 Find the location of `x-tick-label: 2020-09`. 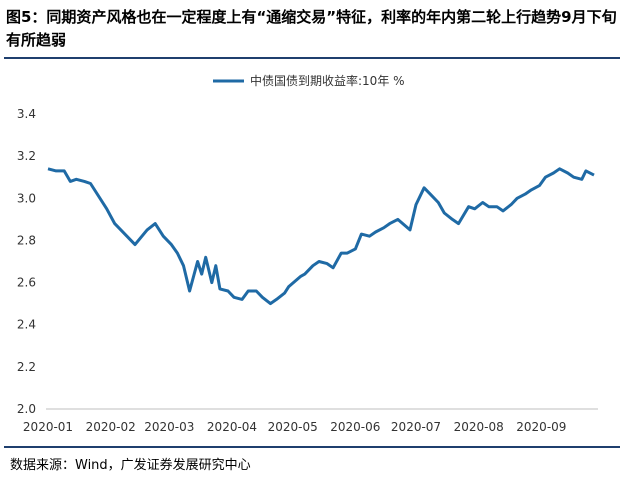

x-tick-label: 2020-09 is located at coordinates (541, 427).